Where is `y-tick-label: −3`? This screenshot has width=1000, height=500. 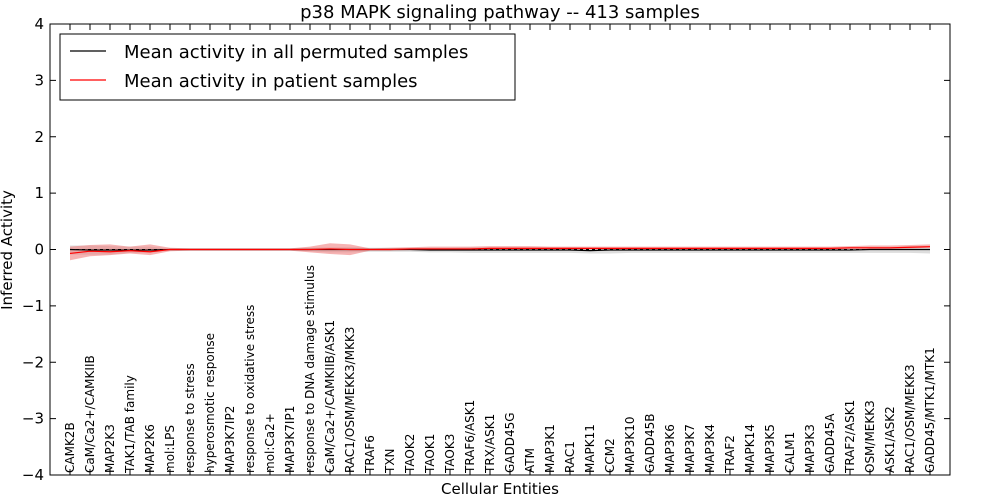
y-tick-label: −3 is located at coordinates (33, 419).